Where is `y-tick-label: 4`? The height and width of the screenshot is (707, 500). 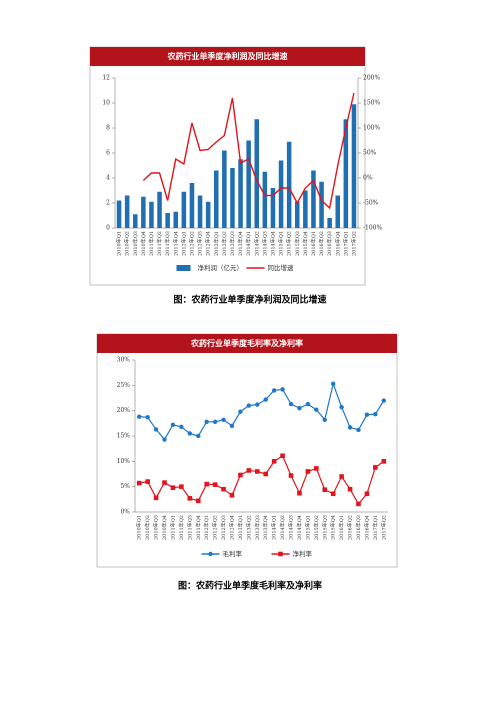 y-tick-label: 4 is located at coordinates (108, 178).